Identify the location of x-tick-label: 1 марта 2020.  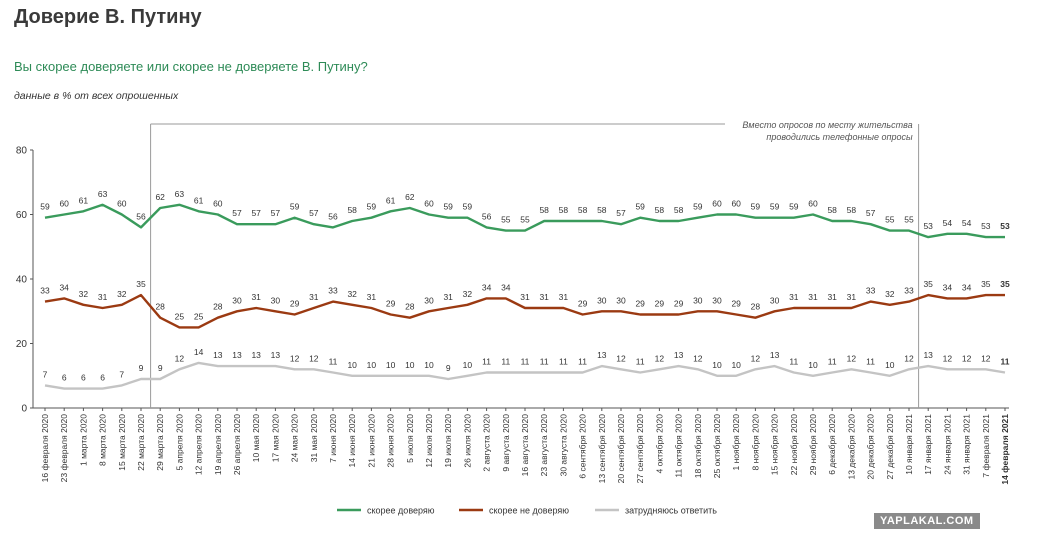
(83, 440).